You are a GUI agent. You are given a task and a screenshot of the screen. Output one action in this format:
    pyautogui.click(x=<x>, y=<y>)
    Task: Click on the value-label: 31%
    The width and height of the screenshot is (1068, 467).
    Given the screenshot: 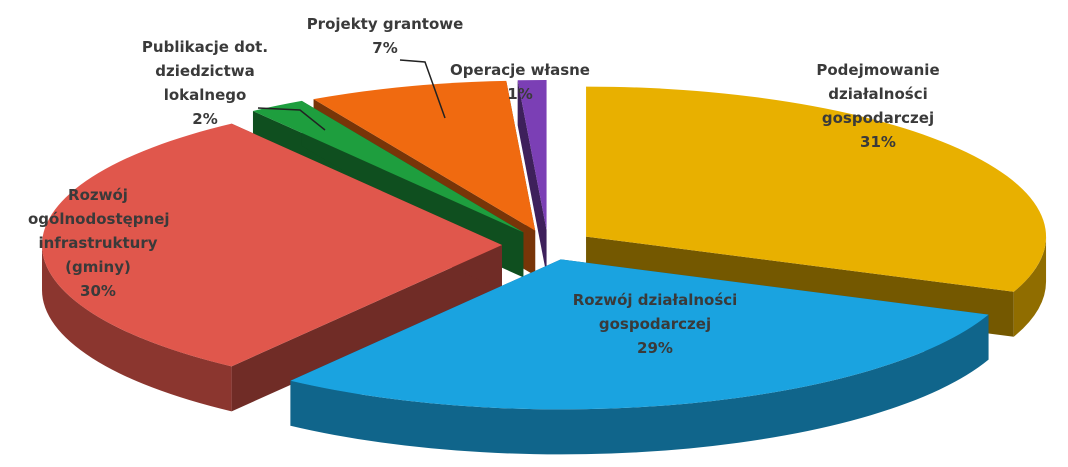 What is the action you would take?
    pyautogui.click(x=878, y=142)
    